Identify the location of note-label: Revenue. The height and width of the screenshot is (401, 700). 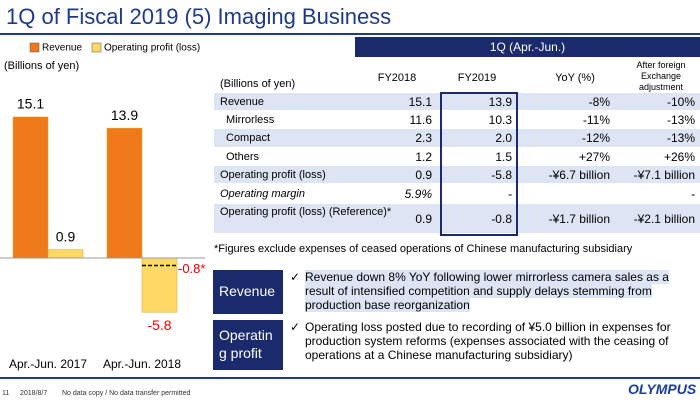
(248, 292).